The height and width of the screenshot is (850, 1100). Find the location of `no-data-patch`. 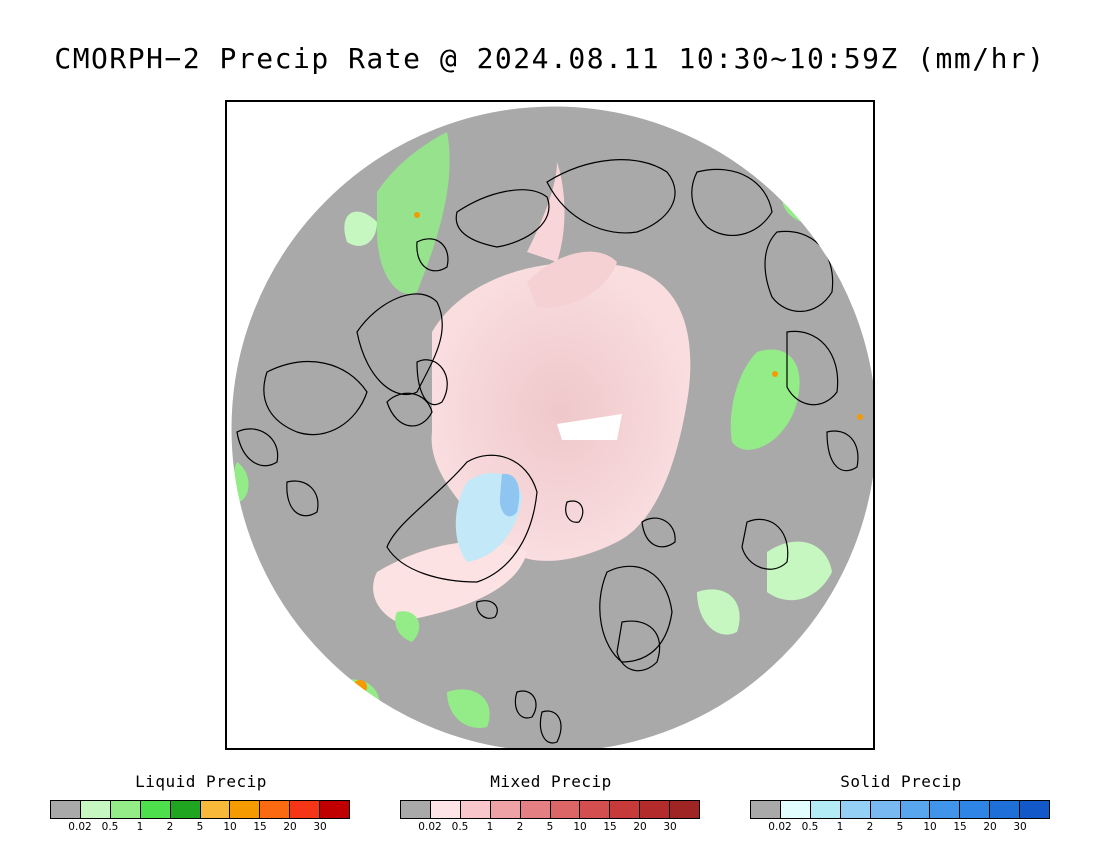

no-data-patch is located at coordinates (589, 427).